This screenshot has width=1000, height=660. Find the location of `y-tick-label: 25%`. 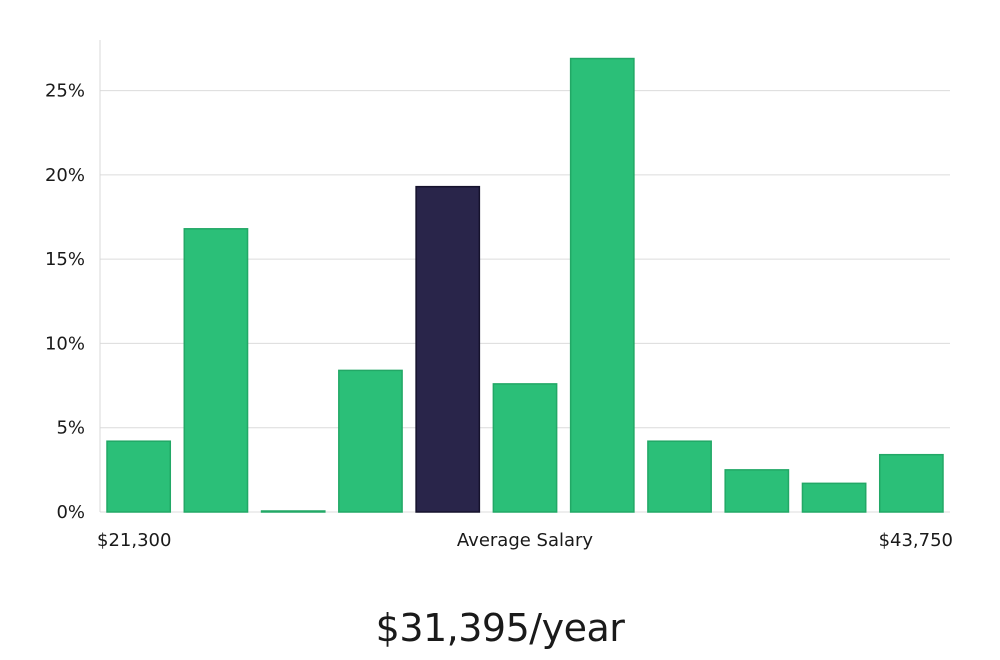

y-tick-label: 25% is located at coordinates (65, 91).